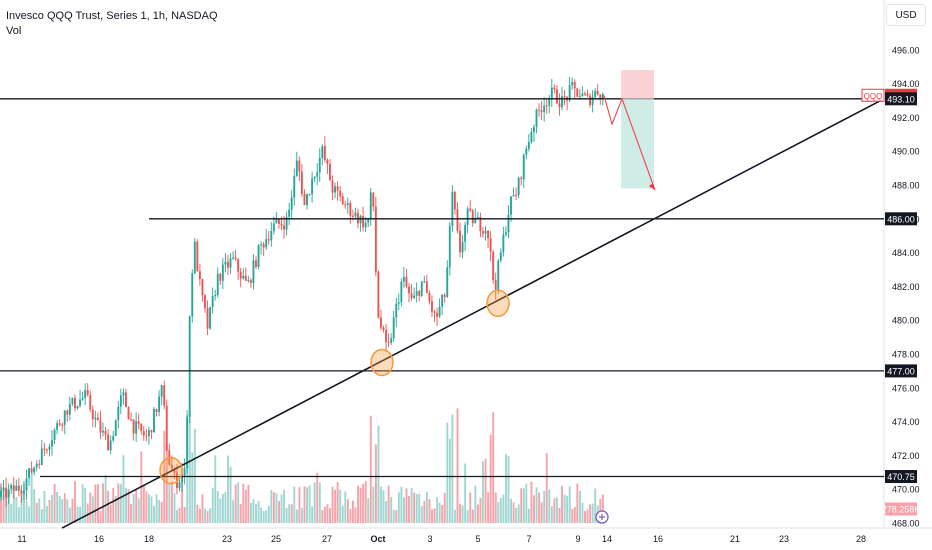 The width and height of the screenshot is (932, 550). Describe the element at coordinates (901, 99) in the screenshot. I see `price-badge-text: 493.10` at that location.